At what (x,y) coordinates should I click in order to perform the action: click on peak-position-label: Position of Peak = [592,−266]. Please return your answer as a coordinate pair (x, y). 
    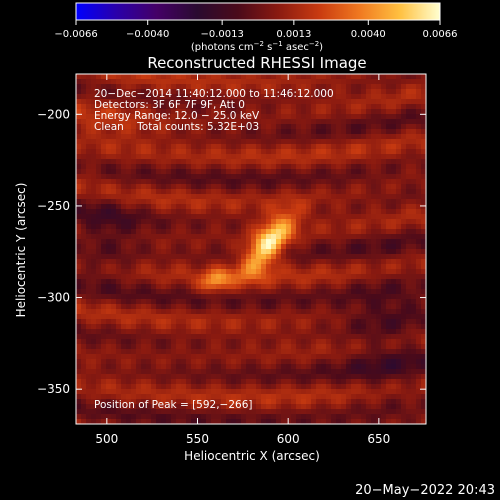
    Looking at the image, I should click on (173, 405).